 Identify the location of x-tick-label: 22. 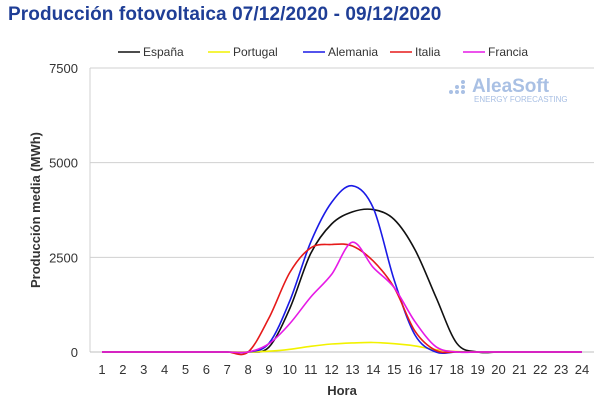
(540, 369).